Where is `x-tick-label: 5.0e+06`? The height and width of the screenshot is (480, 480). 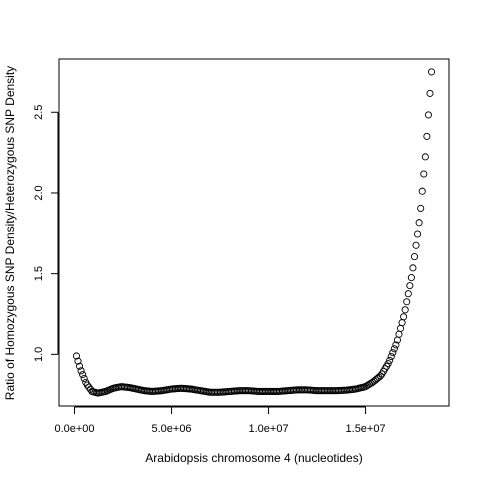 x-tick-label: 5.0e+06 is located at coordinates (171, 429).